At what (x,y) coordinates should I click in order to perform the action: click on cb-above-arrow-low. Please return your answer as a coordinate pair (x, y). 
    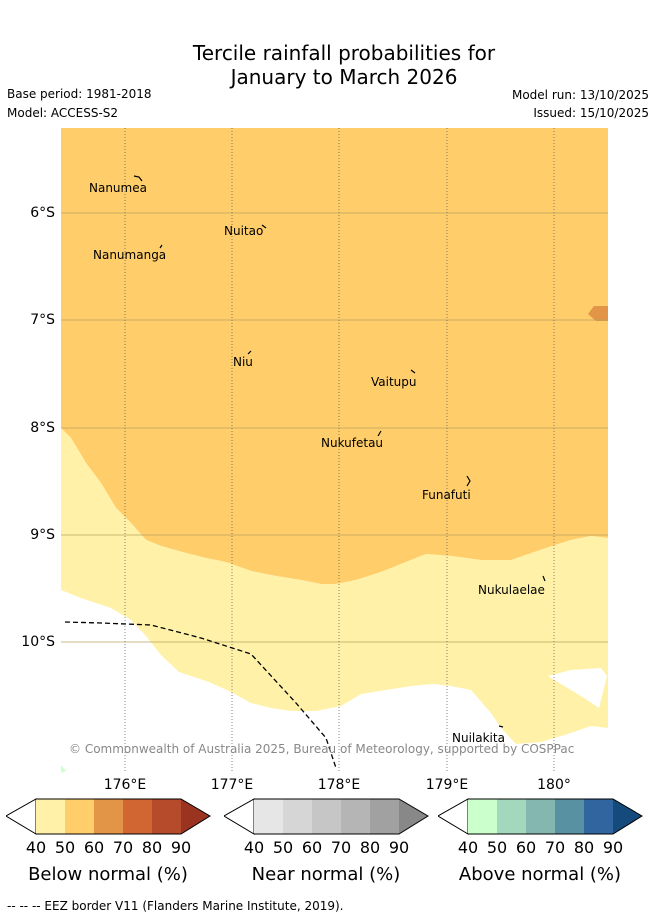
    Looking at the image, I should click on (453, 816).